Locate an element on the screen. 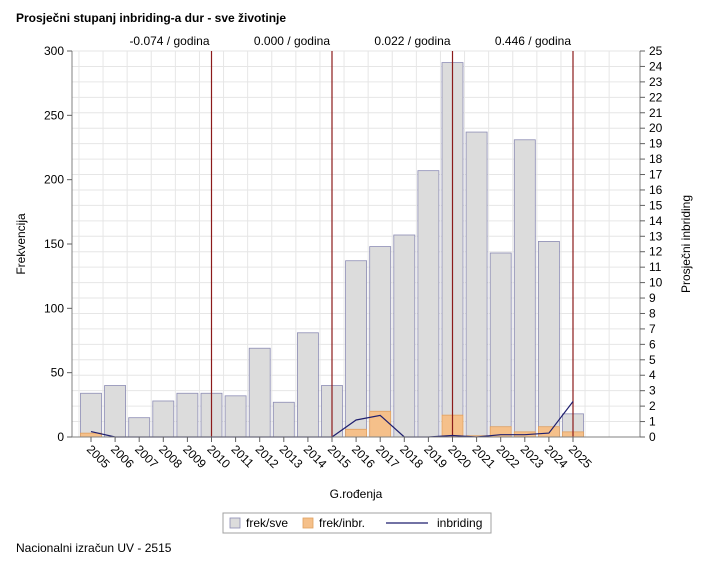 The height and width of the screenshot is (567, 718). y-tick-label-right: 0 is located at coordinates (652, 437).